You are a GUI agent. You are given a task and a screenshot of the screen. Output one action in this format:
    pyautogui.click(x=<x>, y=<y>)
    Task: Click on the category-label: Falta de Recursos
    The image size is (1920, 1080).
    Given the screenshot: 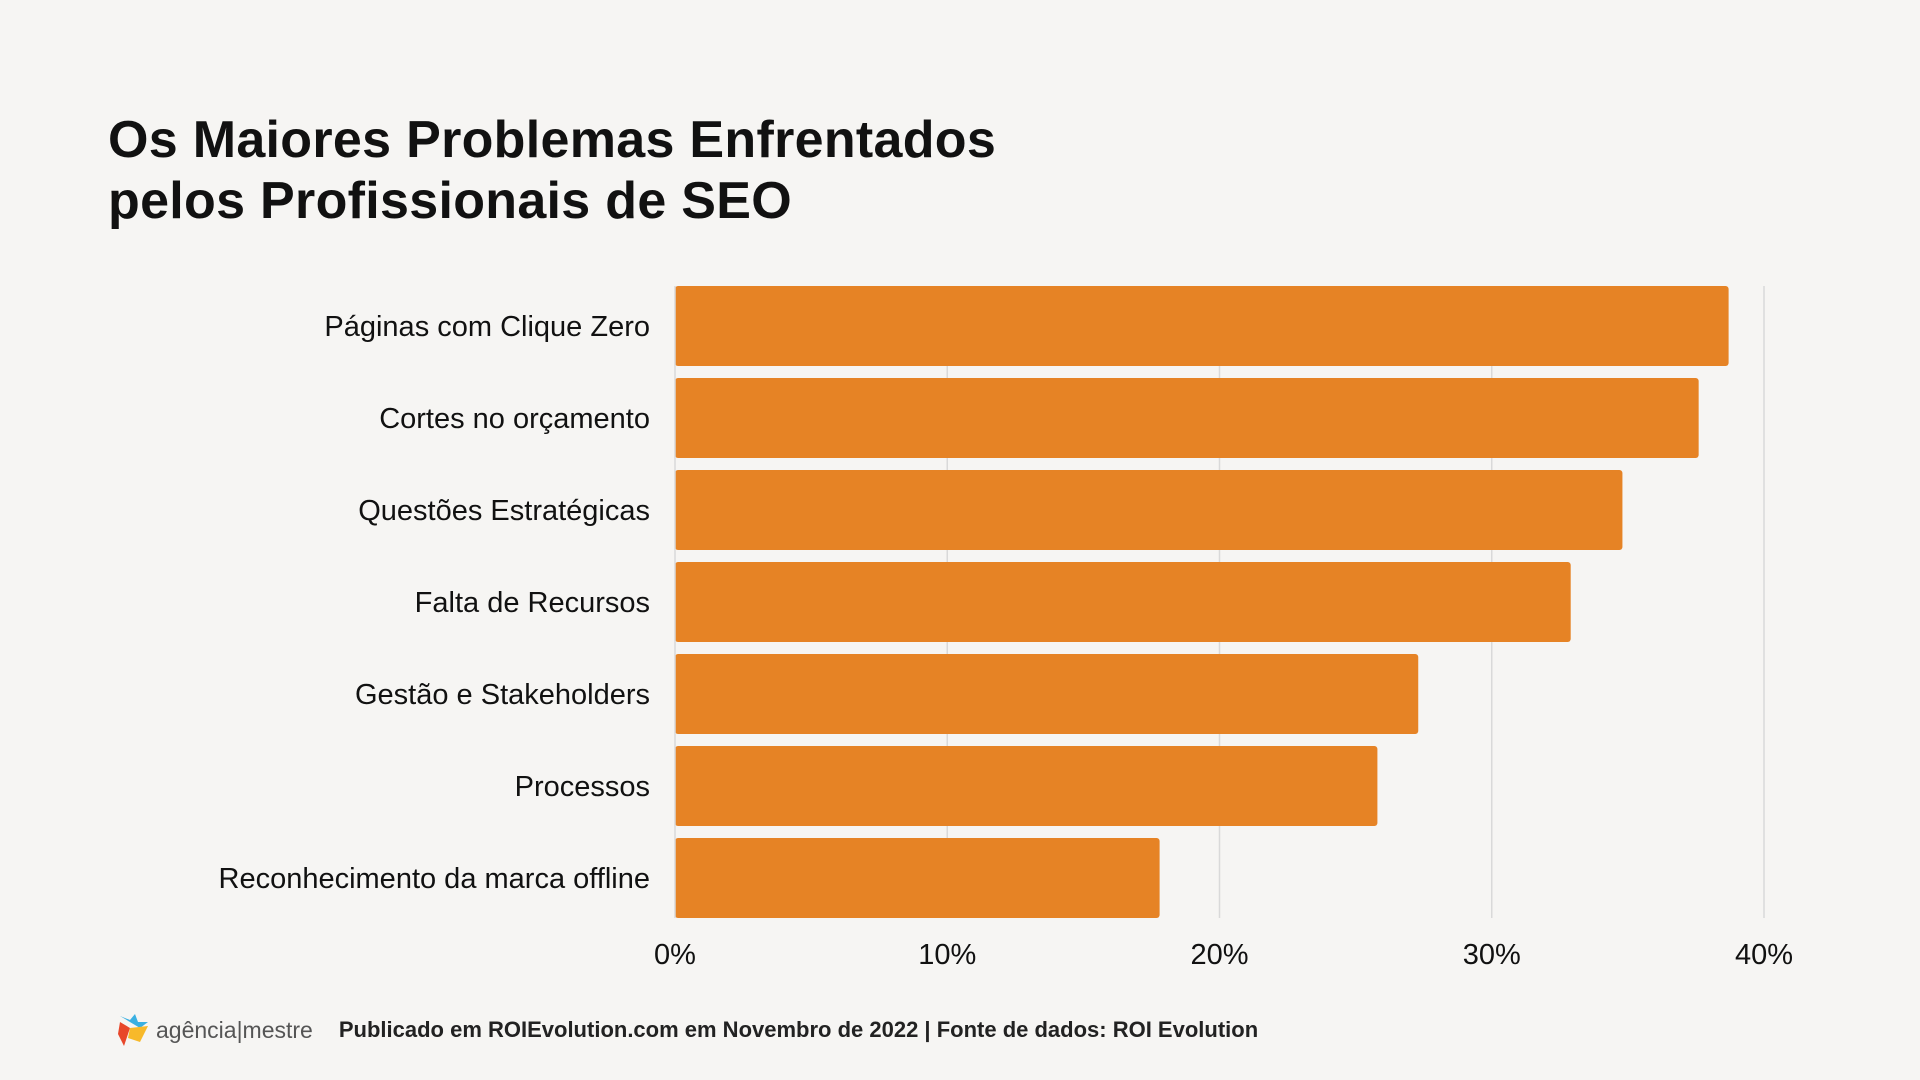 What is the action you would take?
    pyautogui.click(x=532, y=603)
    